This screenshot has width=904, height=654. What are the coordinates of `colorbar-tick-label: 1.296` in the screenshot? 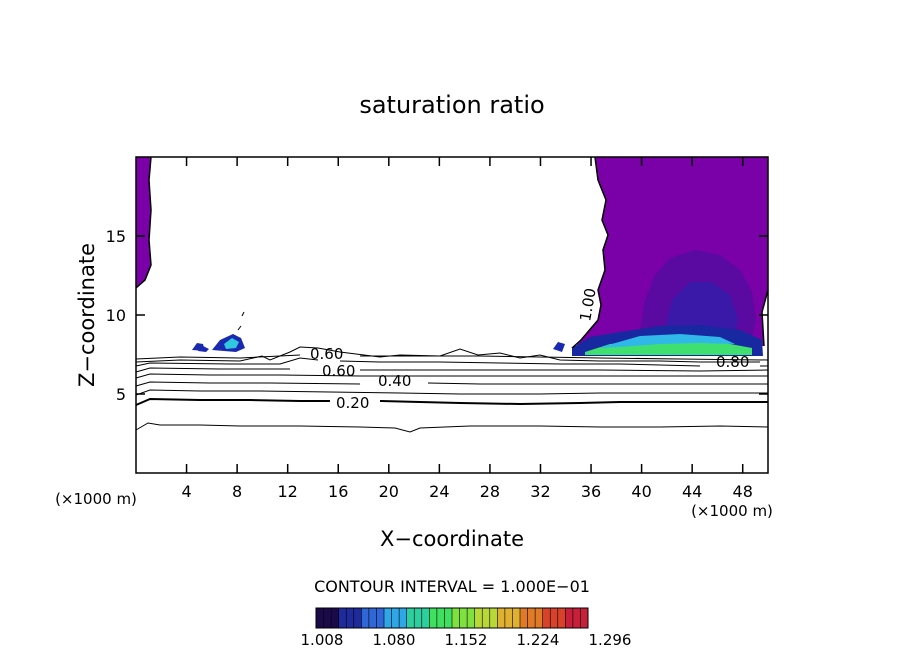 It's located at (610, 640).